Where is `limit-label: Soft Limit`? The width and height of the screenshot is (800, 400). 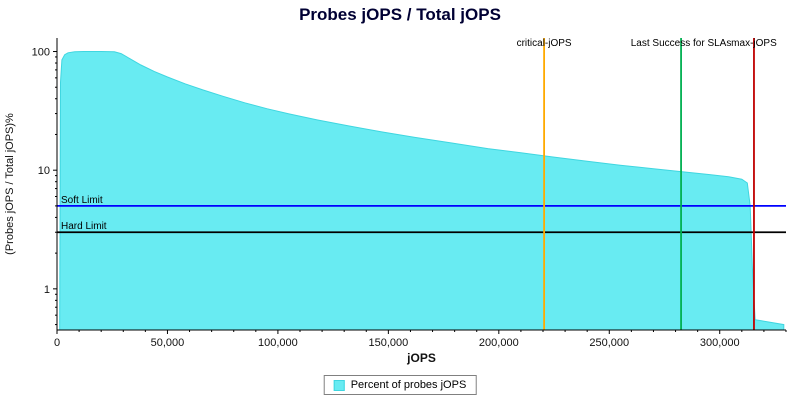
limit-label: Soft Limit is located at coordinates (82, 200).